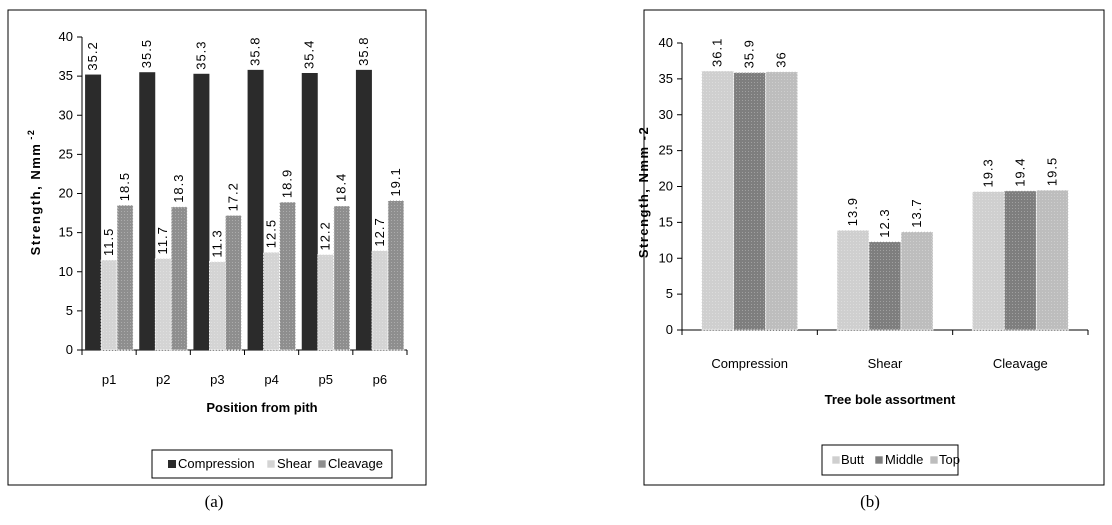  I want to click on data-label: 35.8, so click(363, 51).